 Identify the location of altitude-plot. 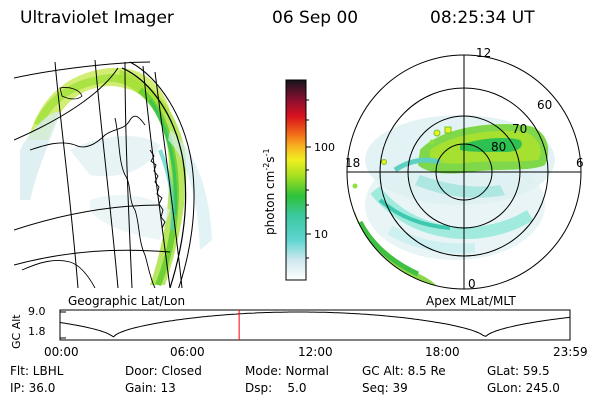
(315, 325).